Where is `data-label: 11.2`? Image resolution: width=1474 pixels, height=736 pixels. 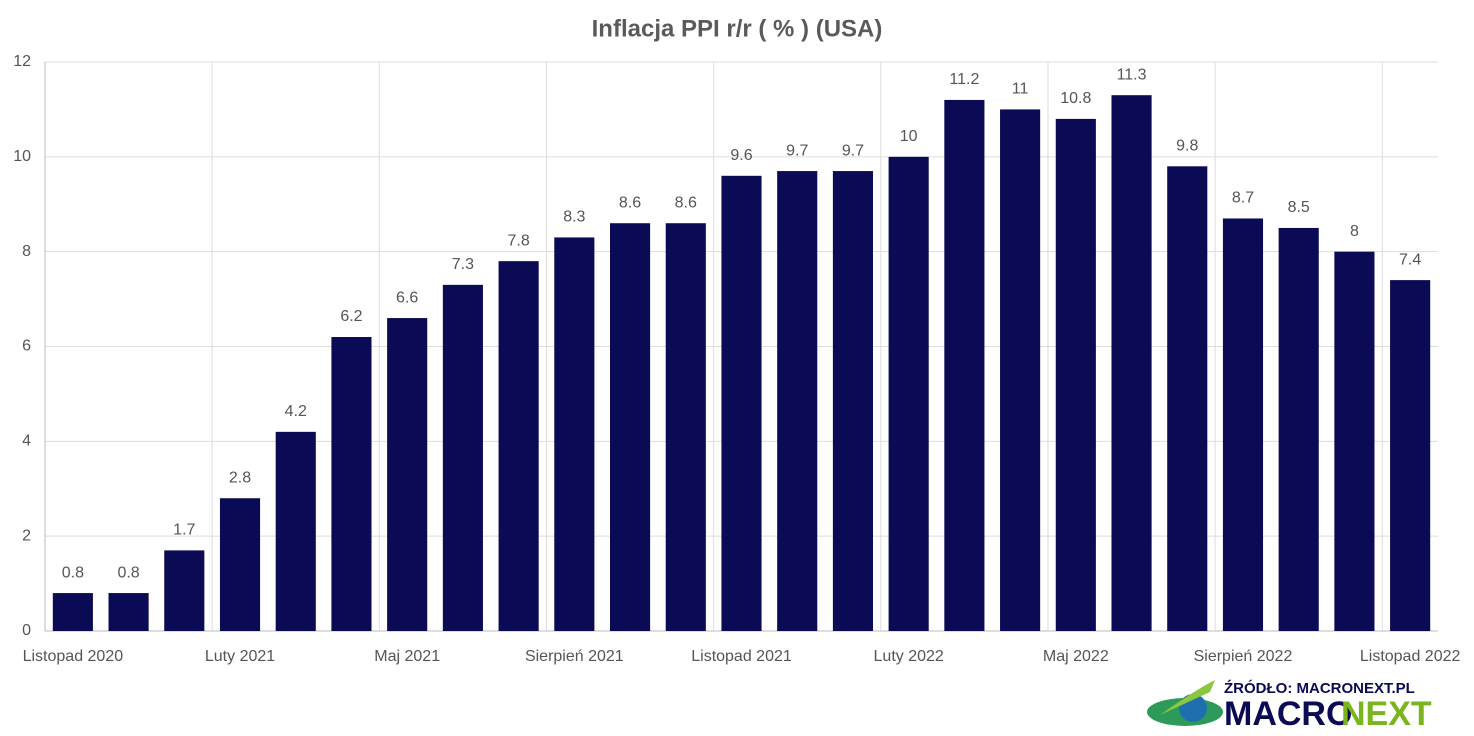
data-label: 11.2 is located at coordinates (964, 79).